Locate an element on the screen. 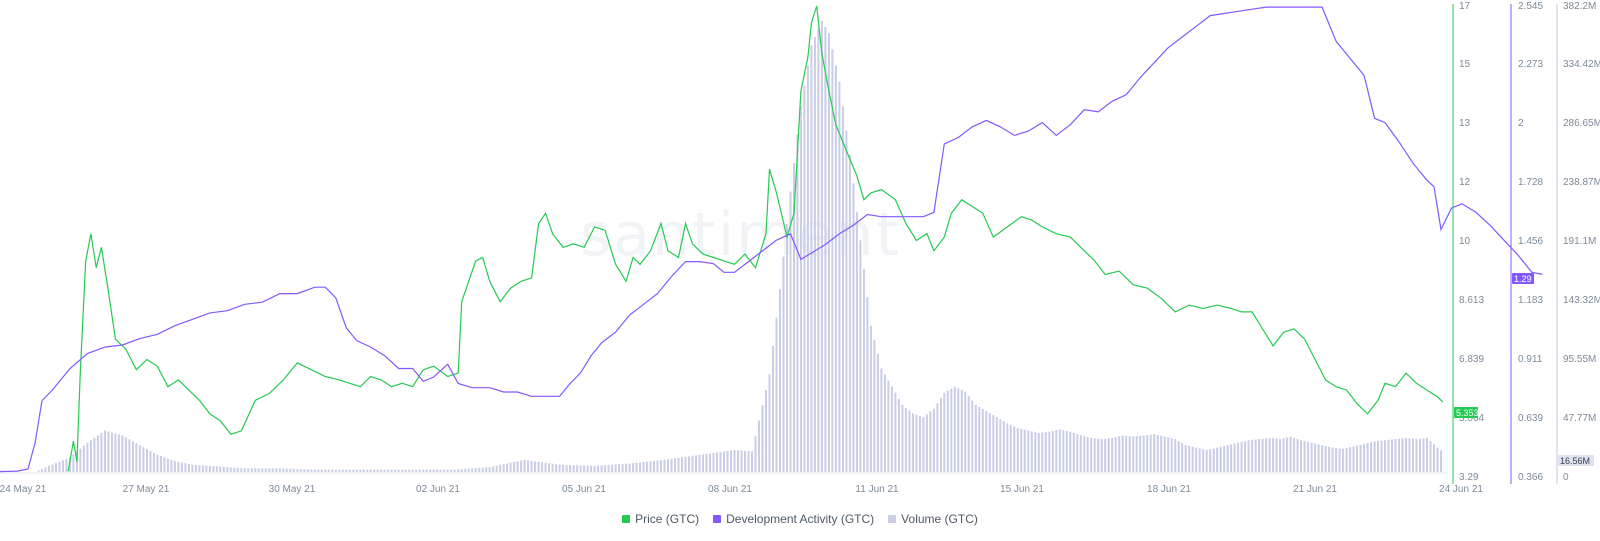 This screenshot has height=541, width=1600. price-axis-tick: 8.613 is located at coordinates (1471, 300).